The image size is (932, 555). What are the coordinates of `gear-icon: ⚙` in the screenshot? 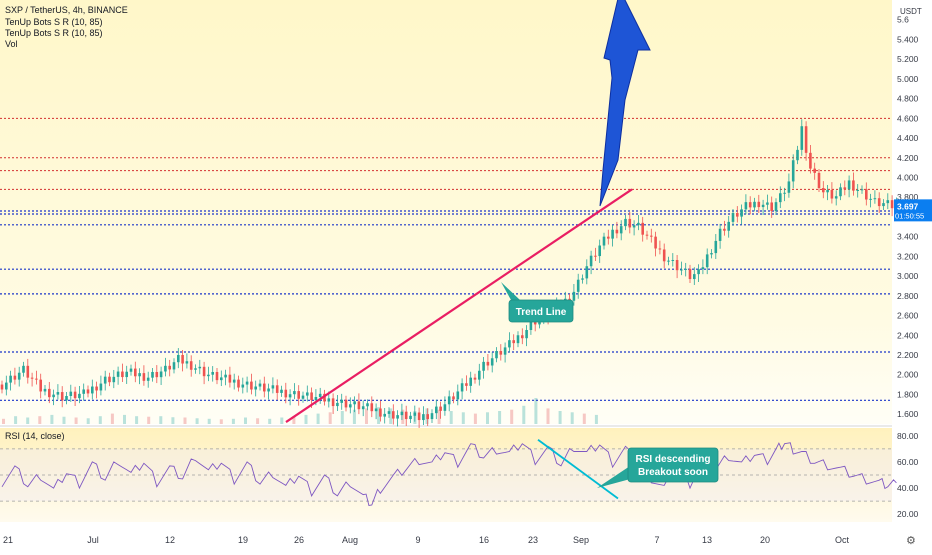 It's located at (911, 541).